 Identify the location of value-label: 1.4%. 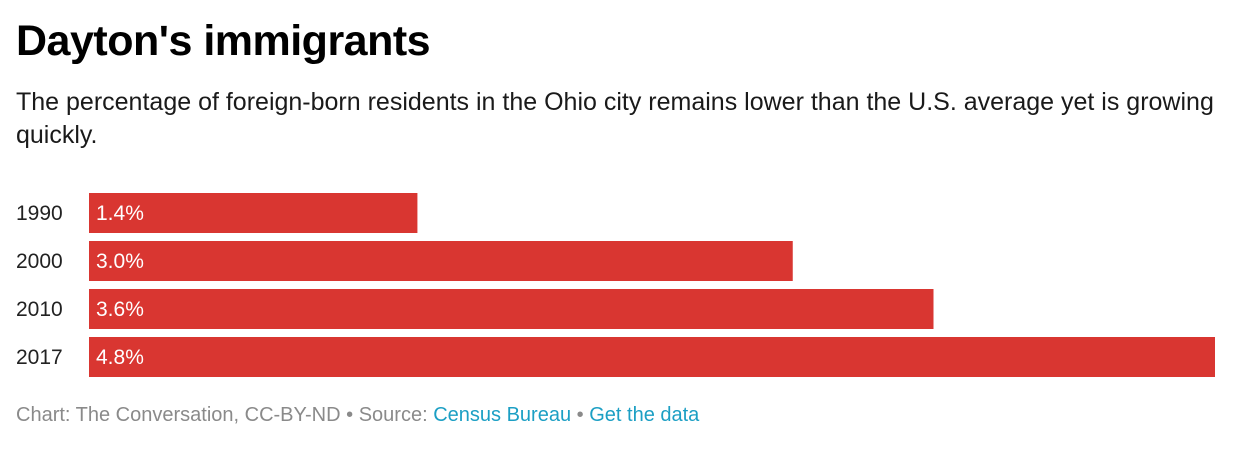
(120, 213).